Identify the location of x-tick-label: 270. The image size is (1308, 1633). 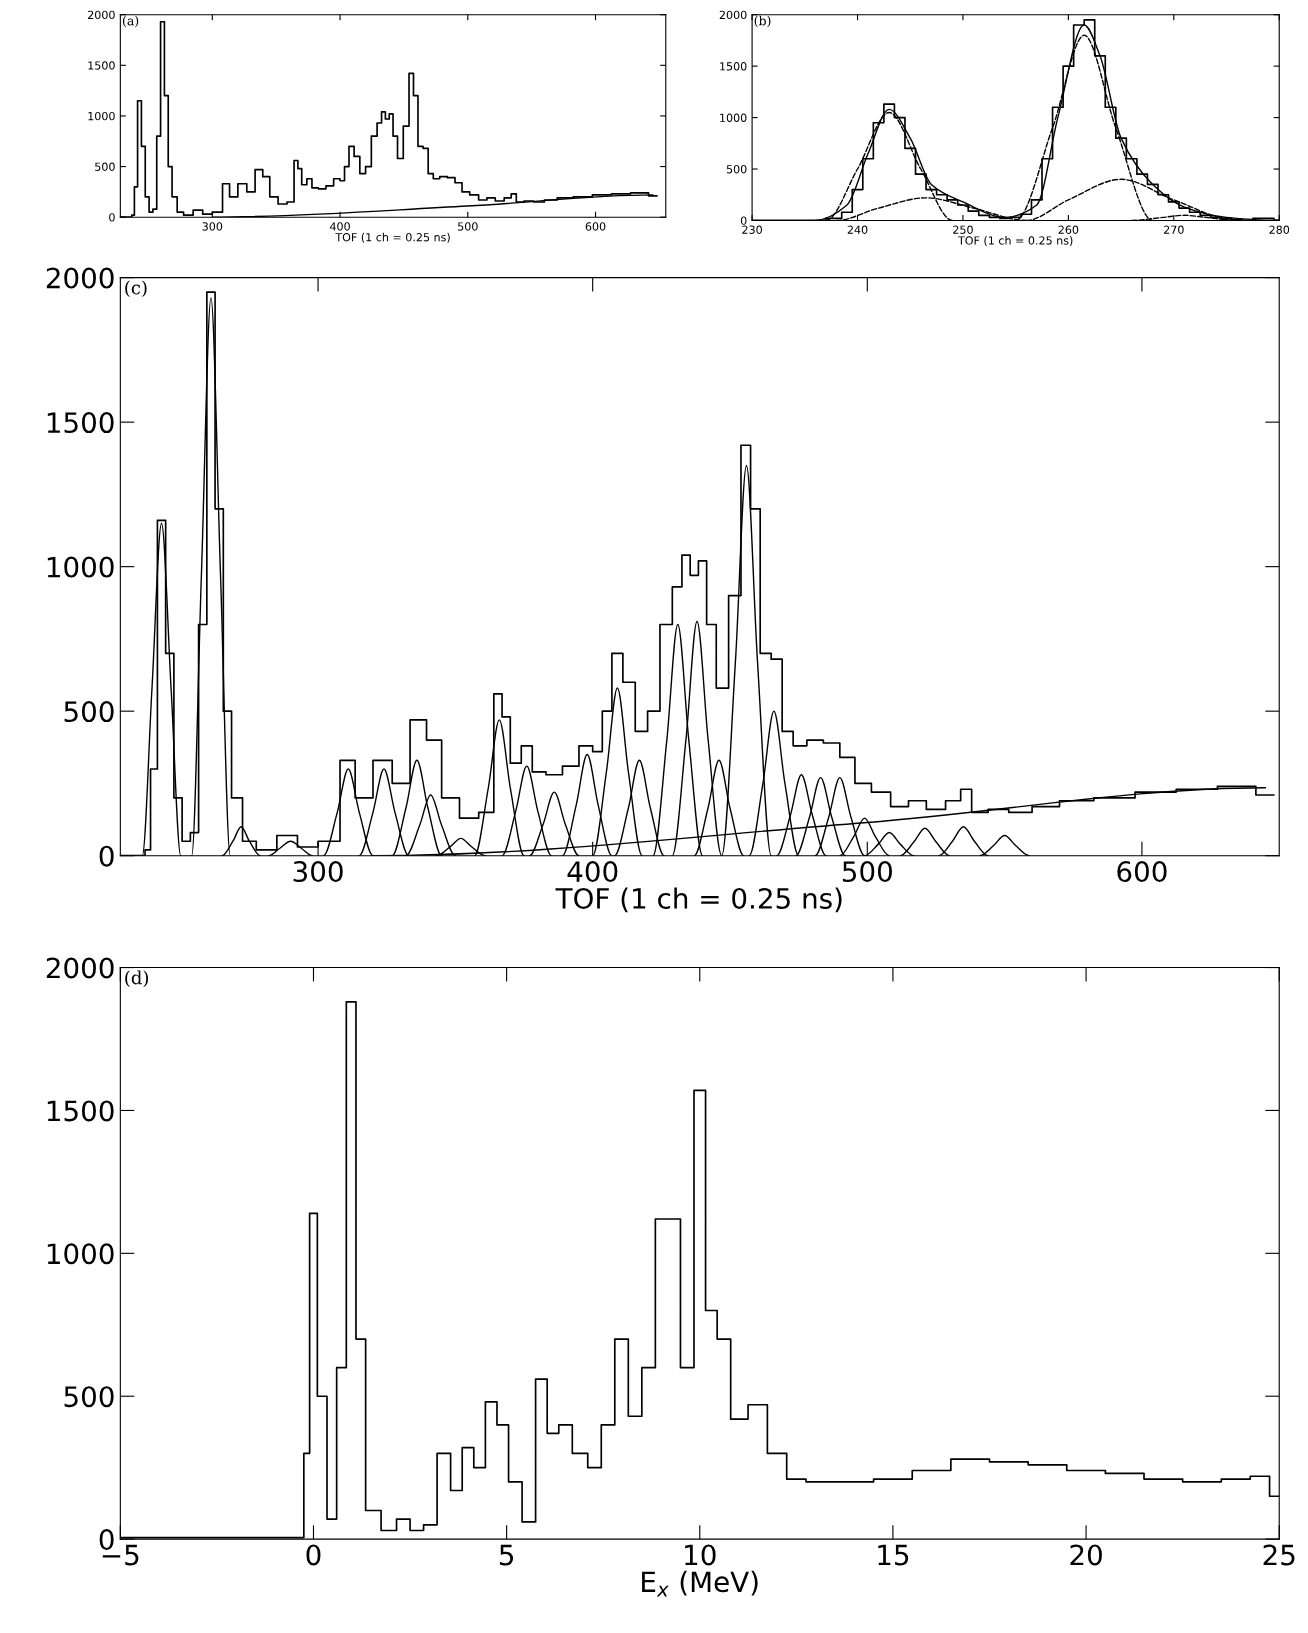
(1174, 229).